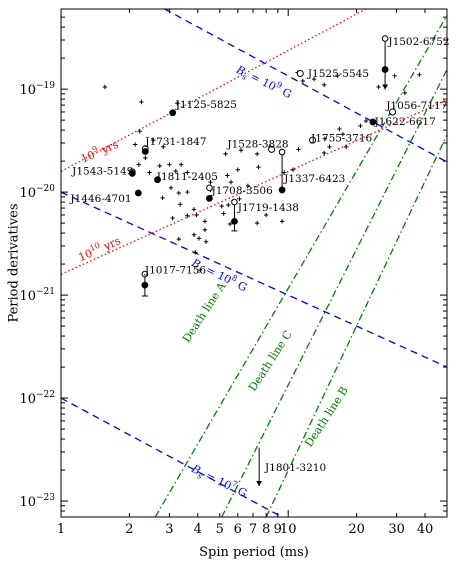  What do you see at coordinates (326, 416) in the screenshot?
I see `death-line-label: Death line B` at bounding box center [326, 416].